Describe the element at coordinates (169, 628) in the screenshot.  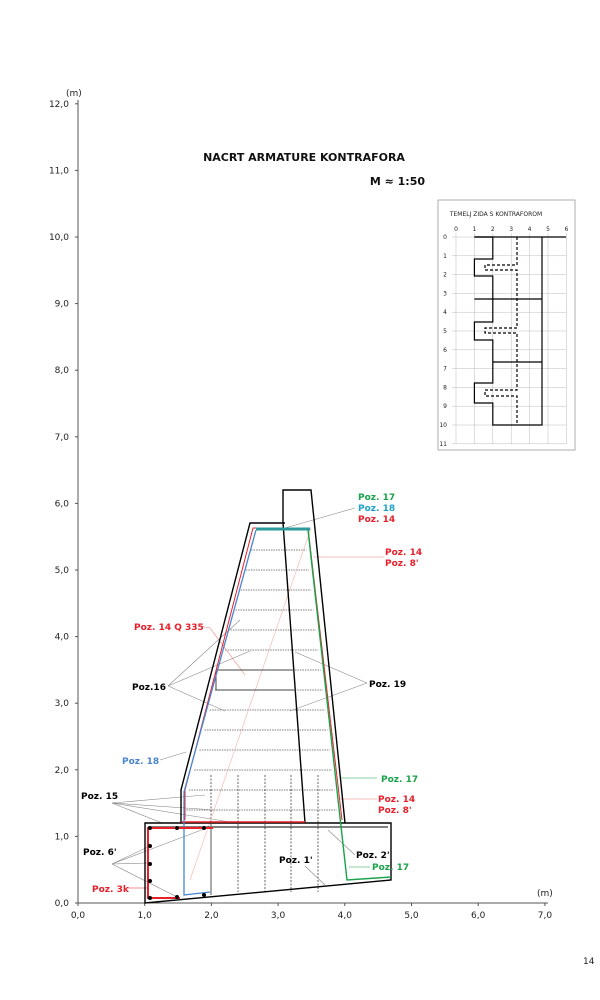
I see `label-poz14-q335: Poz. 14 Q 335` at that location.